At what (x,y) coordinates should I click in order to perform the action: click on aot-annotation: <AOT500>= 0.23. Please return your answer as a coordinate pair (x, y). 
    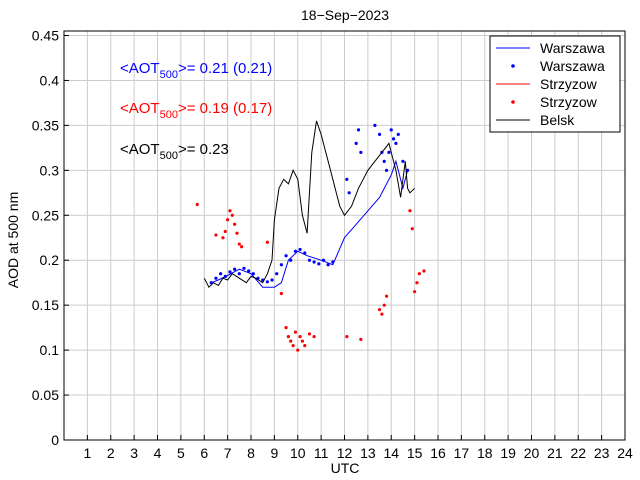
    Looking at the image, I should click on (174, 151).